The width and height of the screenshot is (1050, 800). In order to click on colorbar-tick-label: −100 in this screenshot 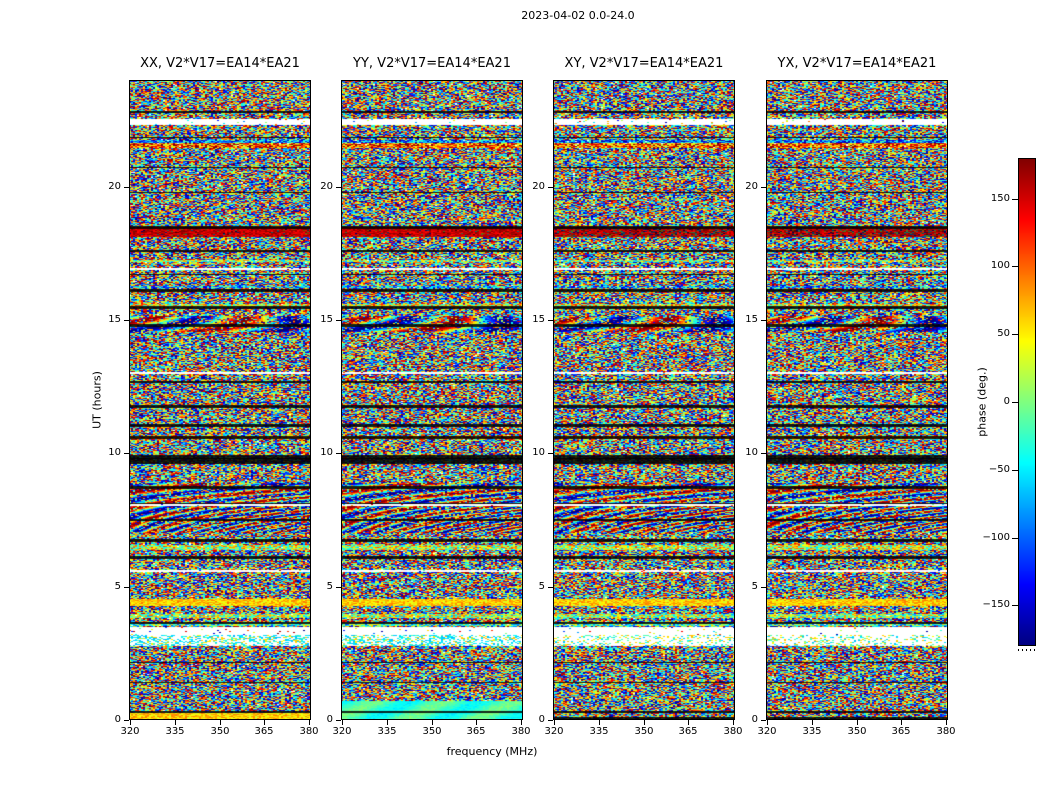, I will do `click(996, 537)`.